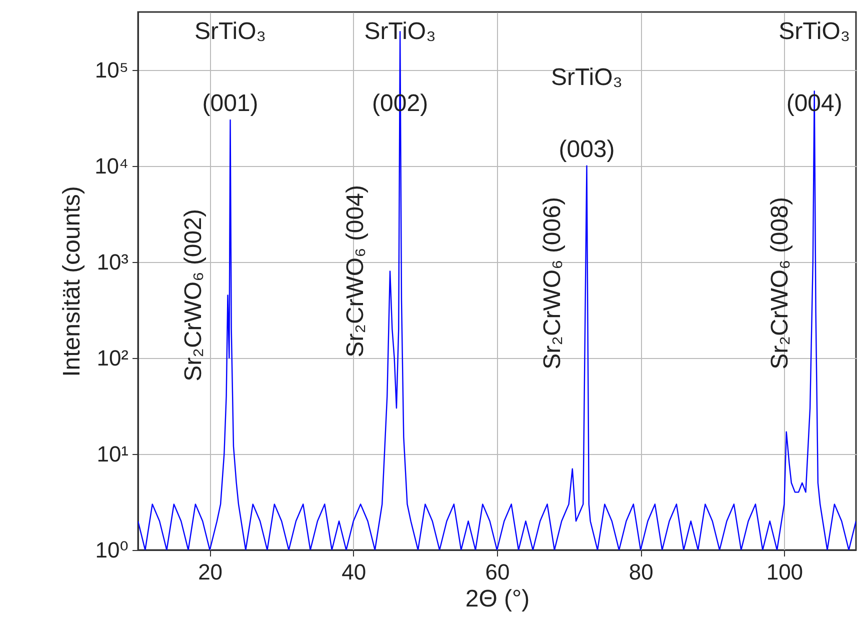  I want to click on y-tick-label: 10⁵, so click(111, 69).